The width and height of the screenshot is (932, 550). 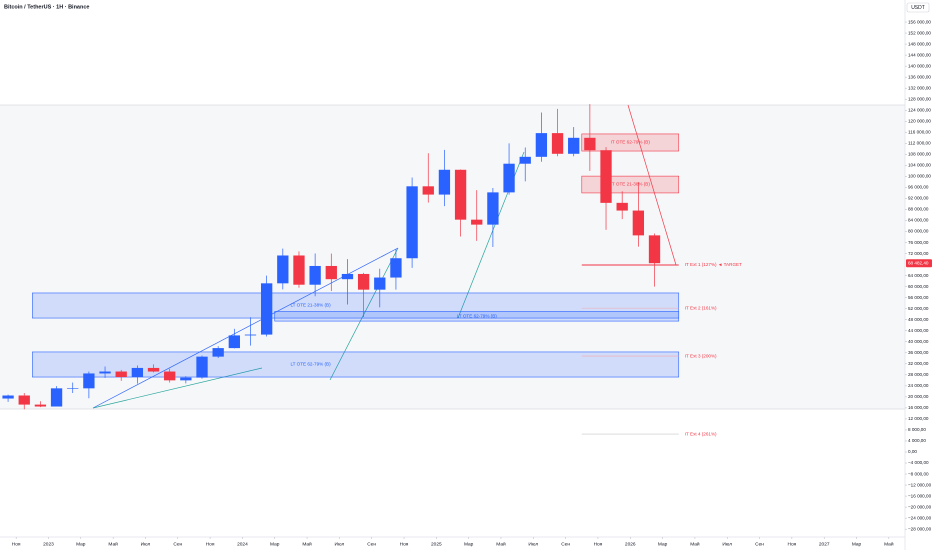 I want to click on y-tick-label: −16 000,00, so click(x=920, y=495).